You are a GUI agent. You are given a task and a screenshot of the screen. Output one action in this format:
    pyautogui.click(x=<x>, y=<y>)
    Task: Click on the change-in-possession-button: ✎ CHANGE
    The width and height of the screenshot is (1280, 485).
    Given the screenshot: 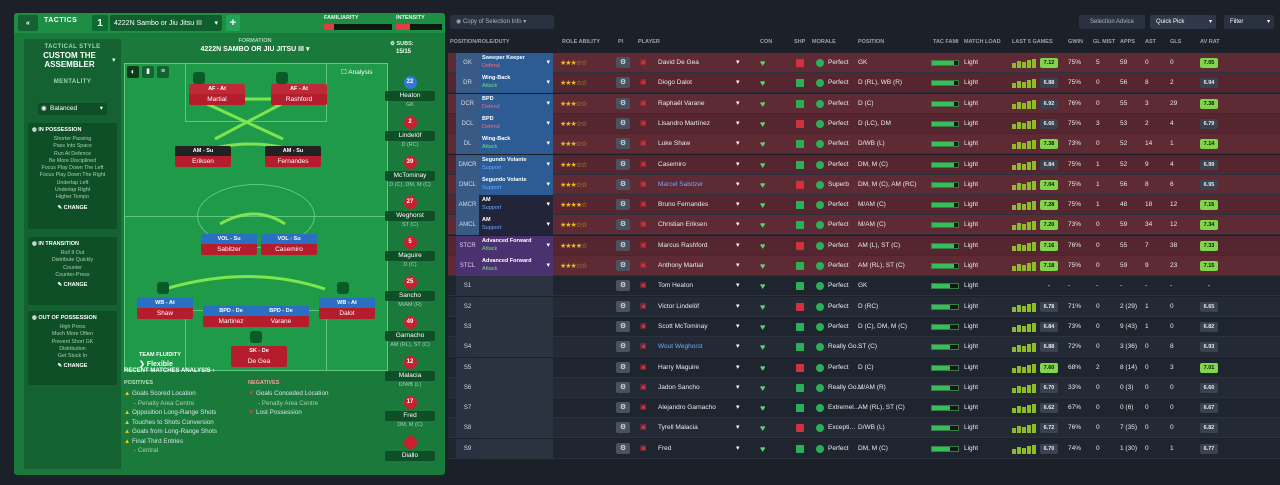 What is the action you would take?
    pyautogui.click(x=72, y=208)
    